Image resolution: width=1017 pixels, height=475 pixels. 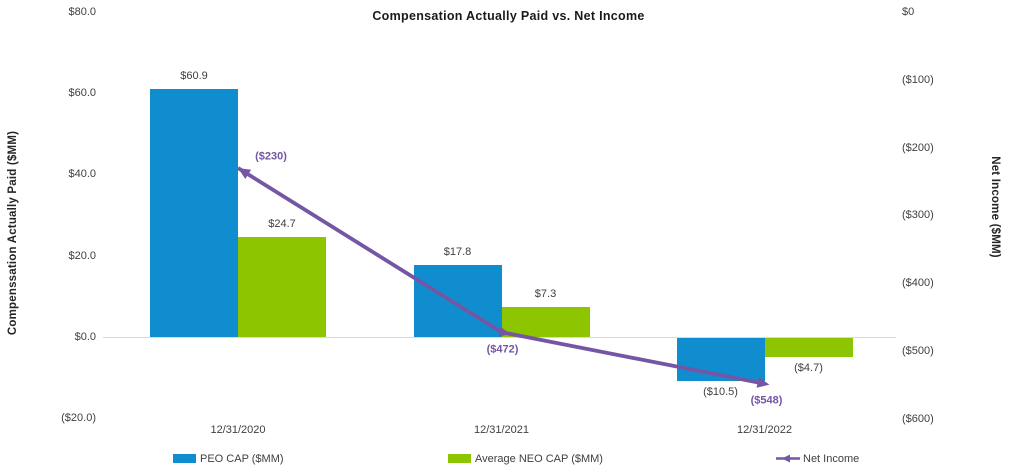 I want to click on legend-item-avg-neo-cap-label: Average NEO CAP ($MM), so click(x=539, y=458).